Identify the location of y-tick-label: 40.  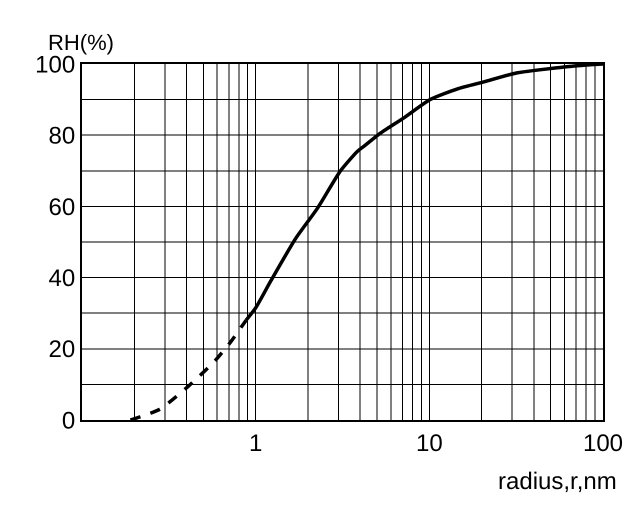
(62, 278).